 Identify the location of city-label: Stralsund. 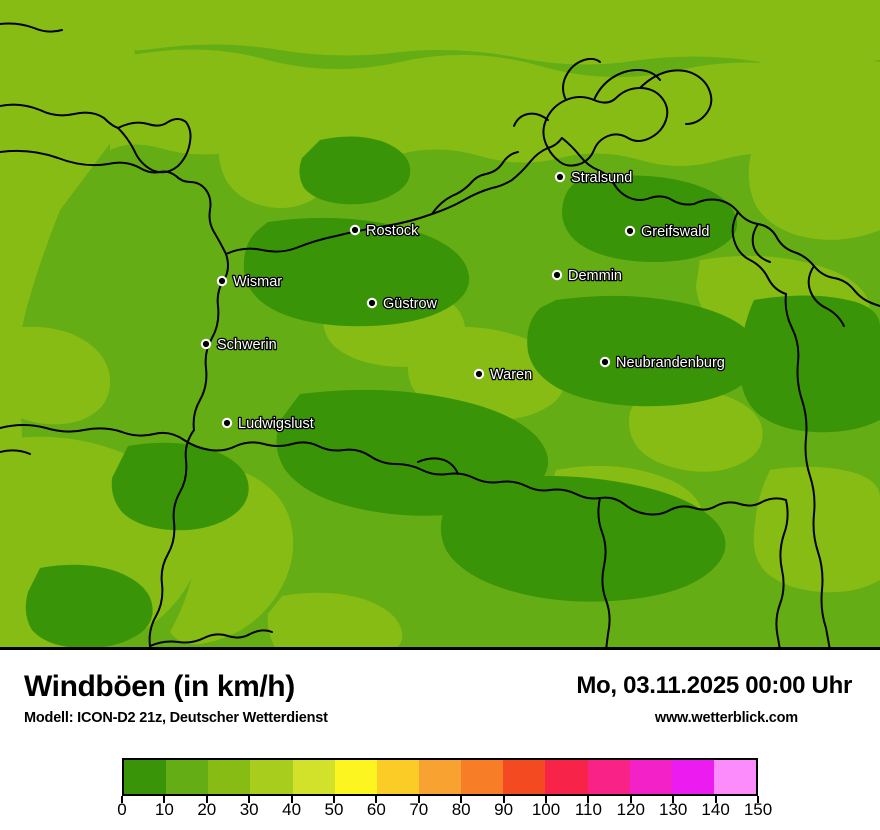
(601, 178).